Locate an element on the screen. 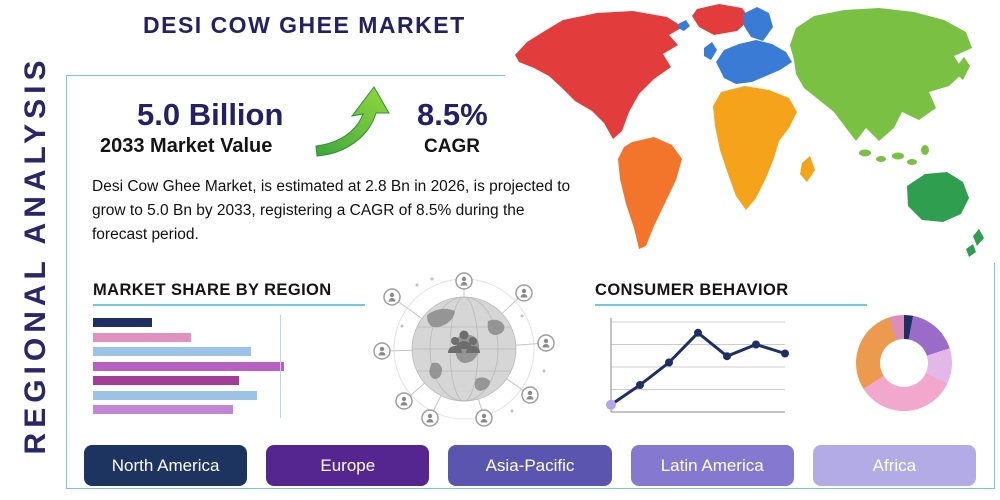  donut-chart is located at coordinates (904, 363).